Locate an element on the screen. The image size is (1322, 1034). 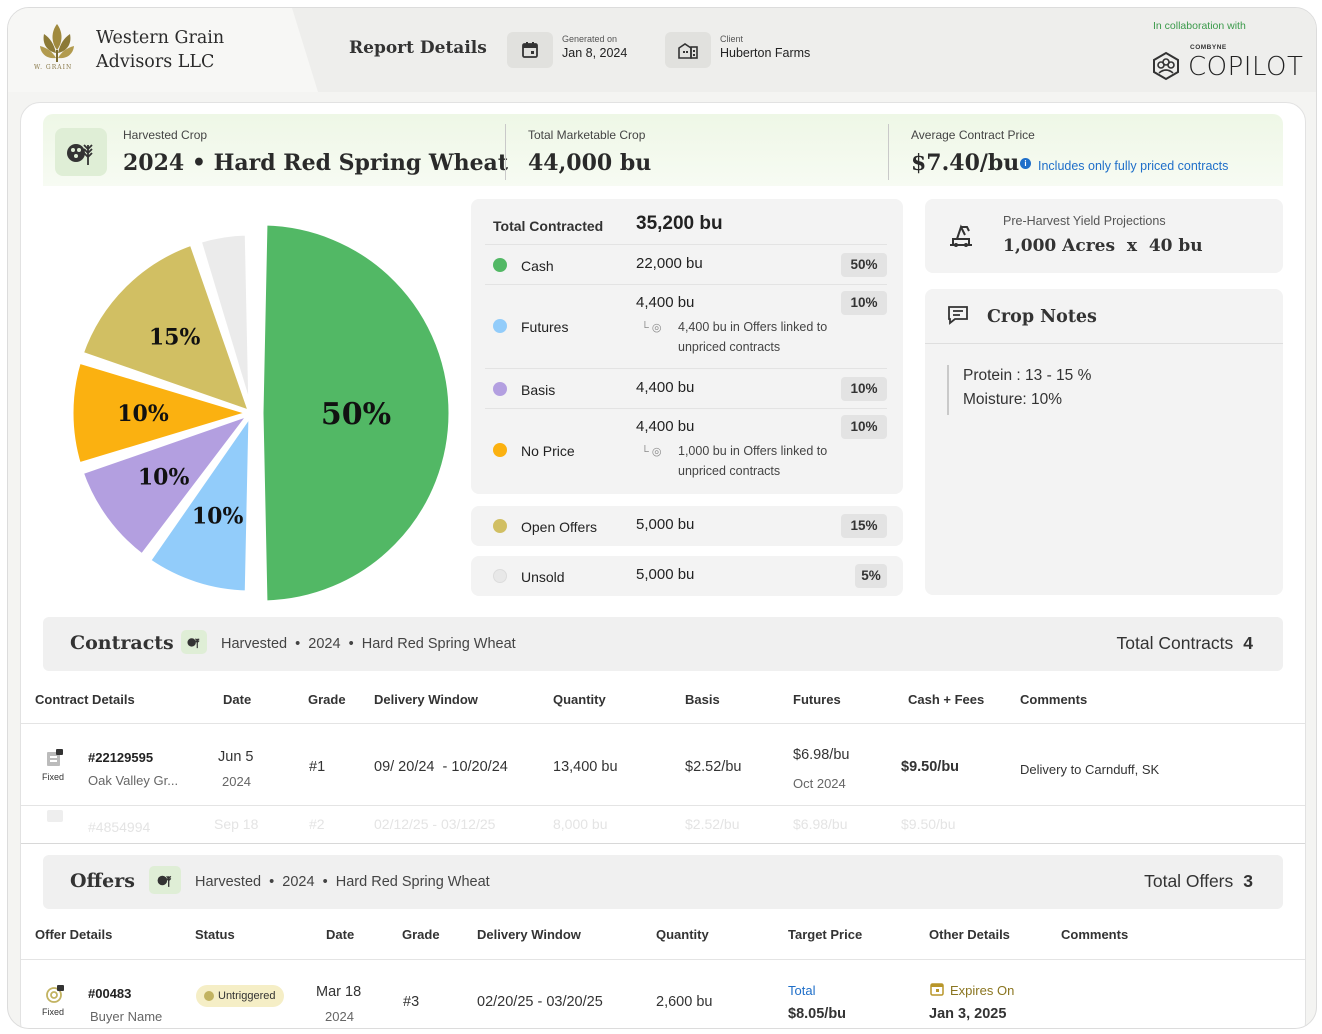
target-offer-icon is located at coordinates (55, 994).